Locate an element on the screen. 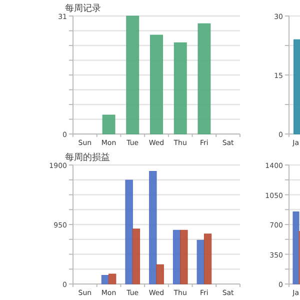 The width and height of the screenshot is (300, 300). chart-title: 每周记录 is located at coordinates (83, 8).